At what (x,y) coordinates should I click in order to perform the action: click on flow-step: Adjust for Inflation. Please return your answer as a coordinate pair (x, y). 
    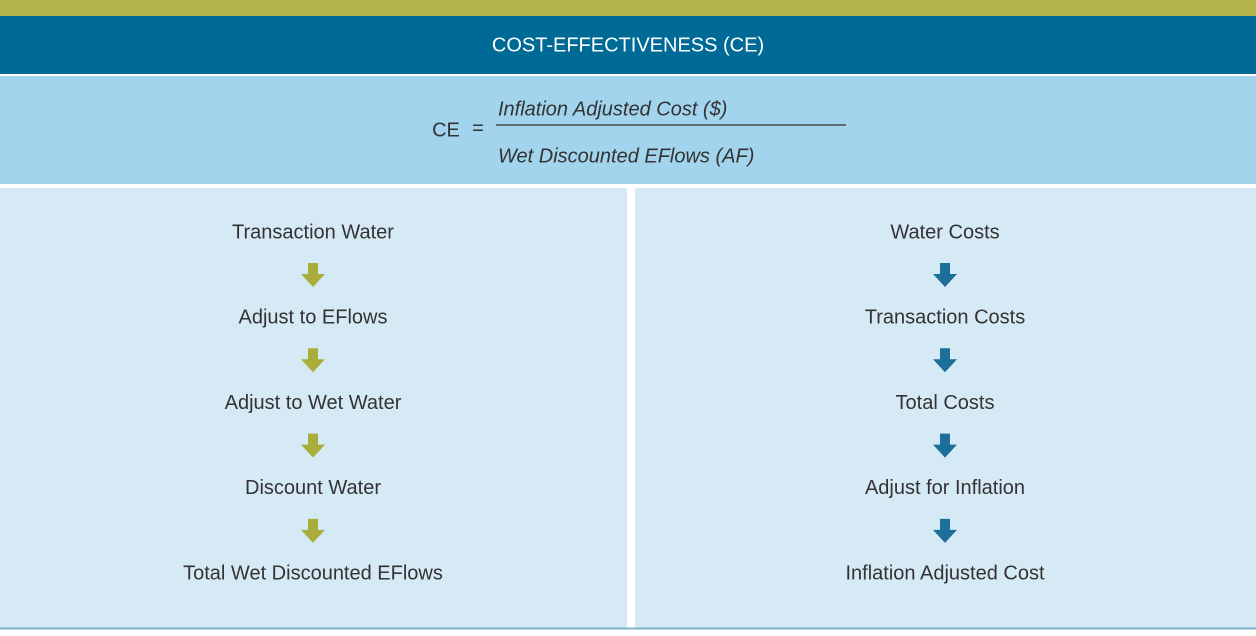
    Looking at the image, I should click on (945, 488).